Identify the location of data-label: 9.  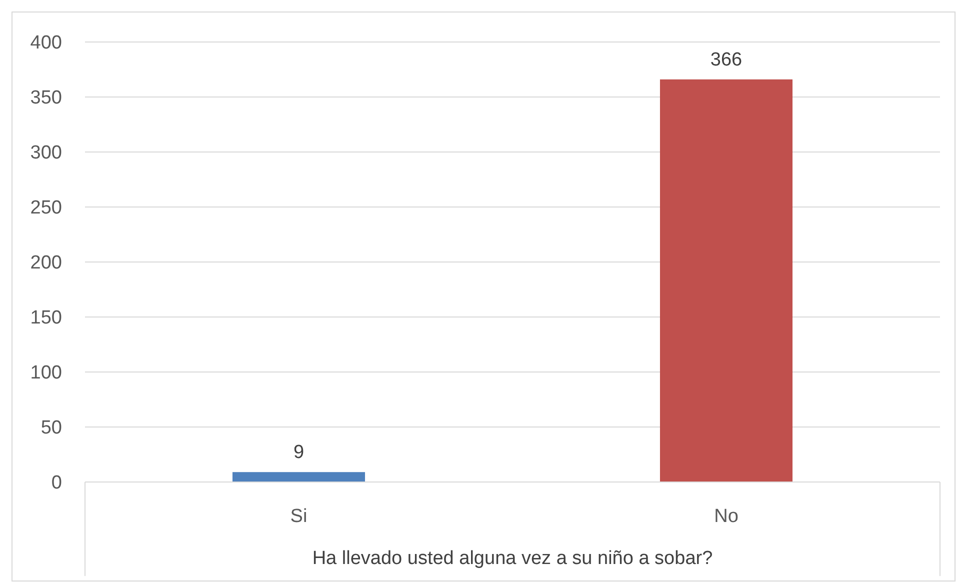
(298, 453).